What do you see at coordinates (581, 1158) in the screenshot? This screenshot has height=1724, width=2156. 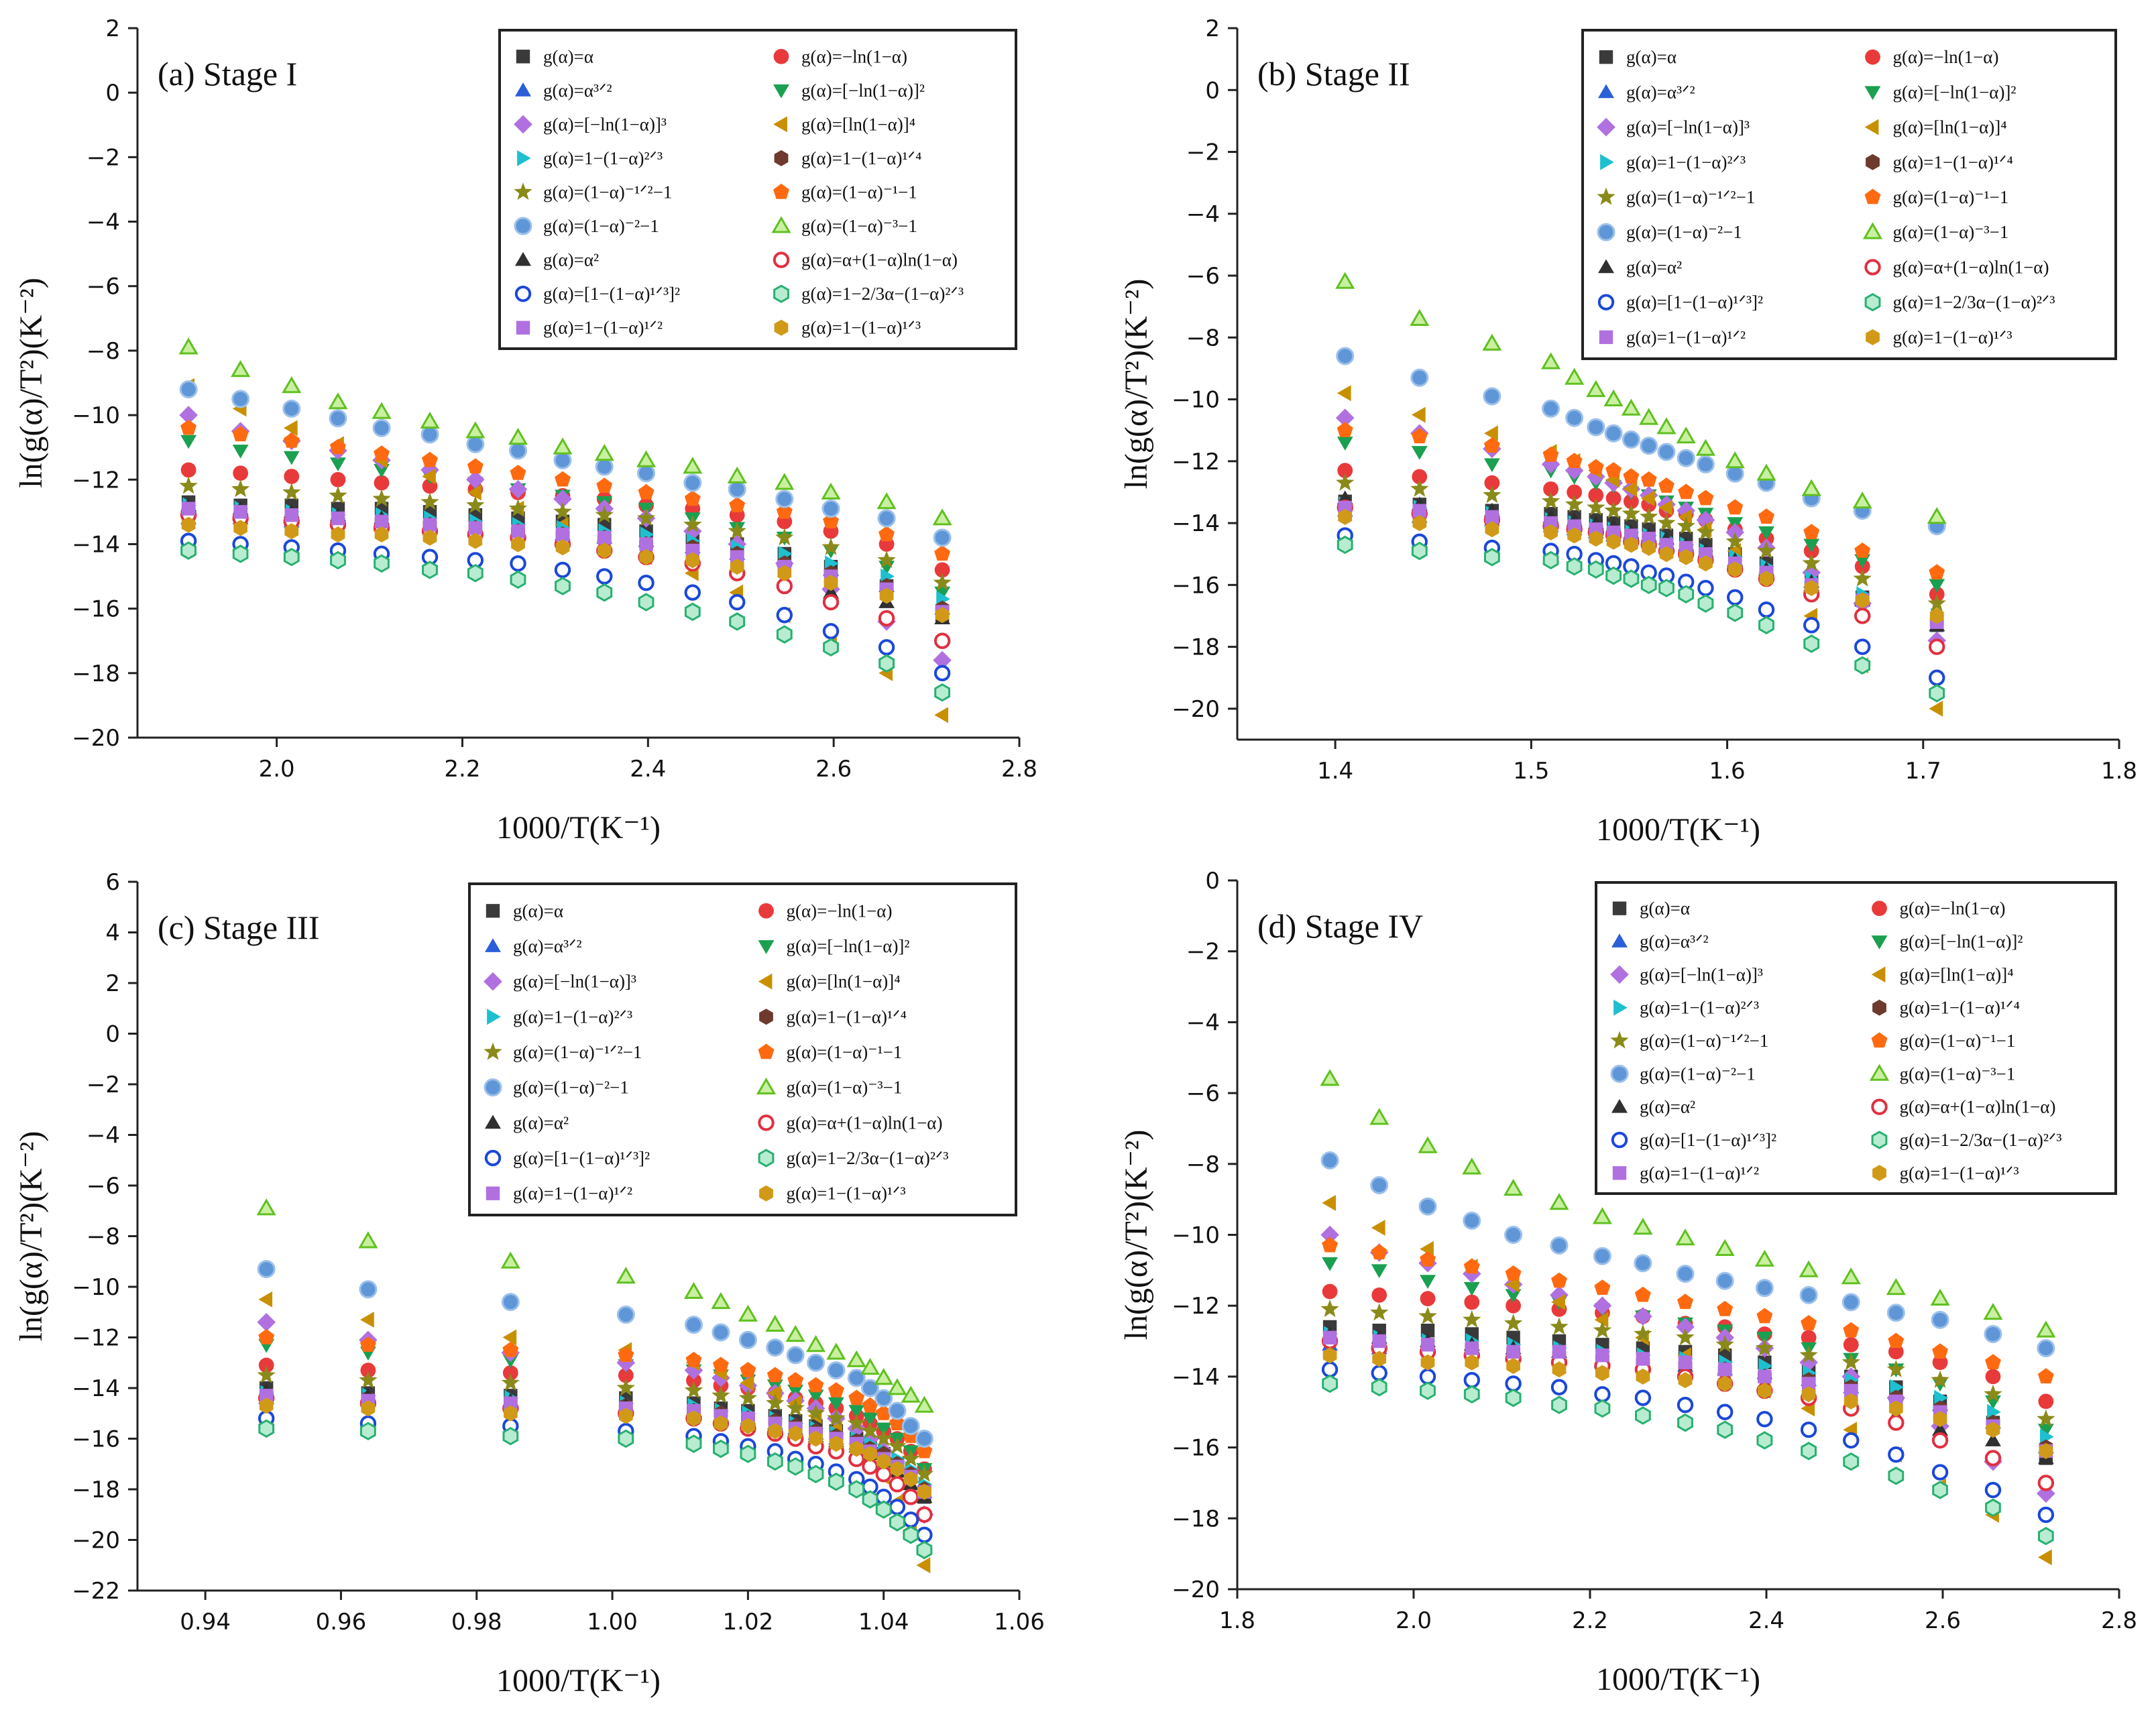 I see `legend-label: g(α)=[1−(1−α)¹ᐟ³]²` at bounding box center [581, 1158].